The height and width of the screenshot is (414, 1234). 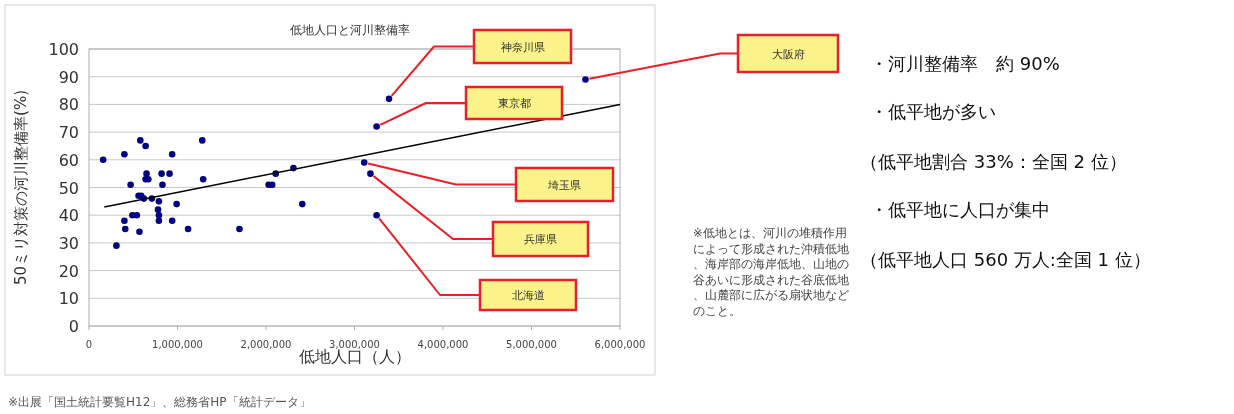 I want to click on text: ・低平地に人口が集中, so click(x=960, y=209).